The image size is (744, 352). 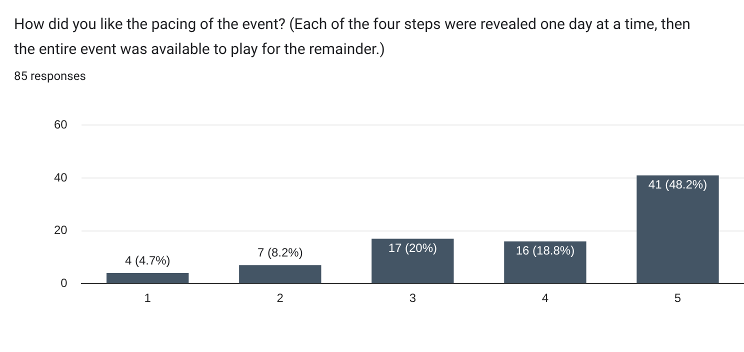 What do you see at coordinates (61, 125) in the screenshot?
I see `y-tick-label: 60` at bounding box center [61, 125].